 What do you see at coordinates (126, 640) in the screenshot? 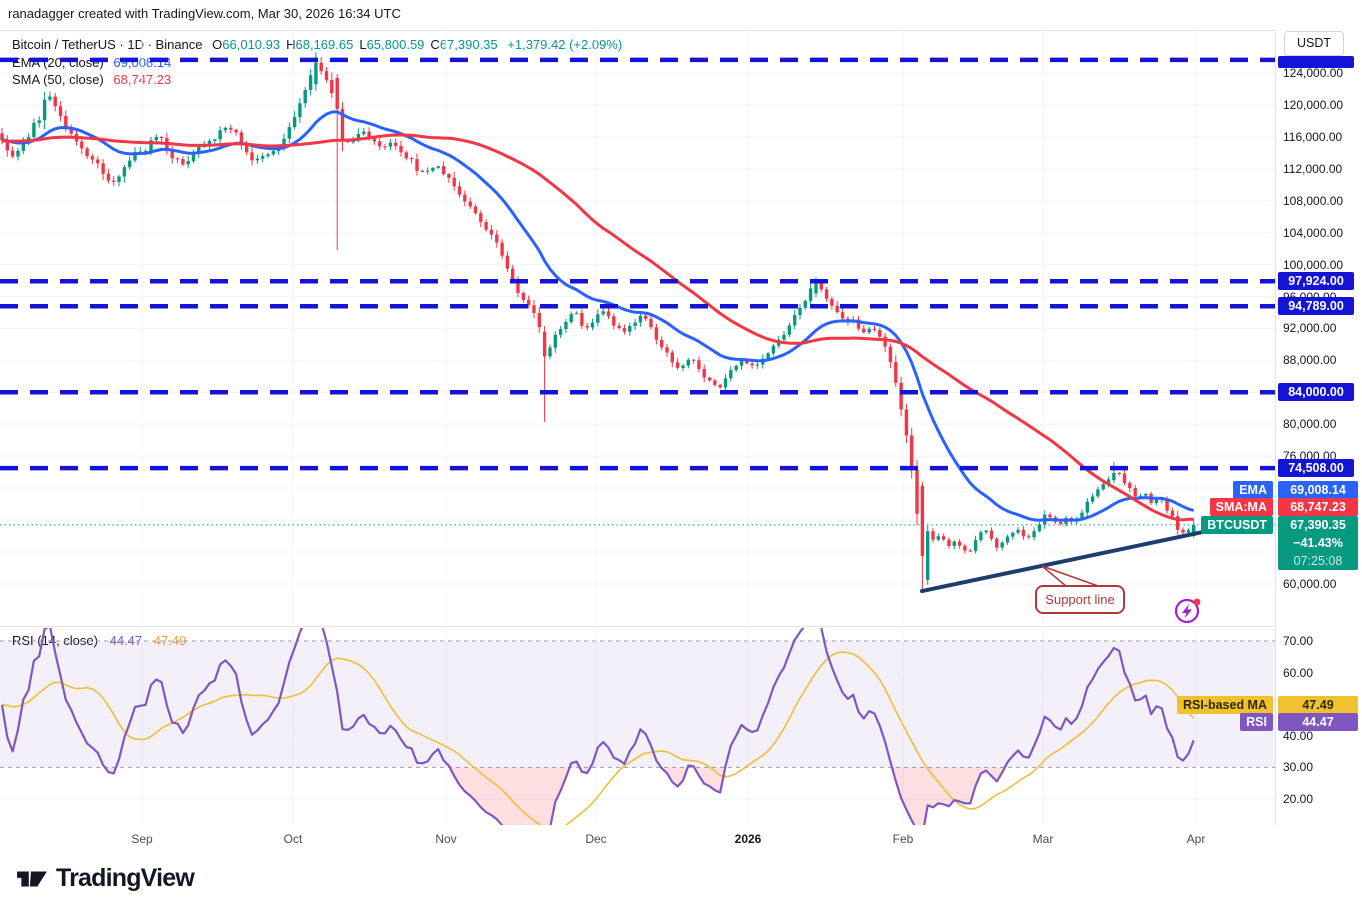
I see `rsi-legend-value: 44.47` at bounding box center [126, 640].